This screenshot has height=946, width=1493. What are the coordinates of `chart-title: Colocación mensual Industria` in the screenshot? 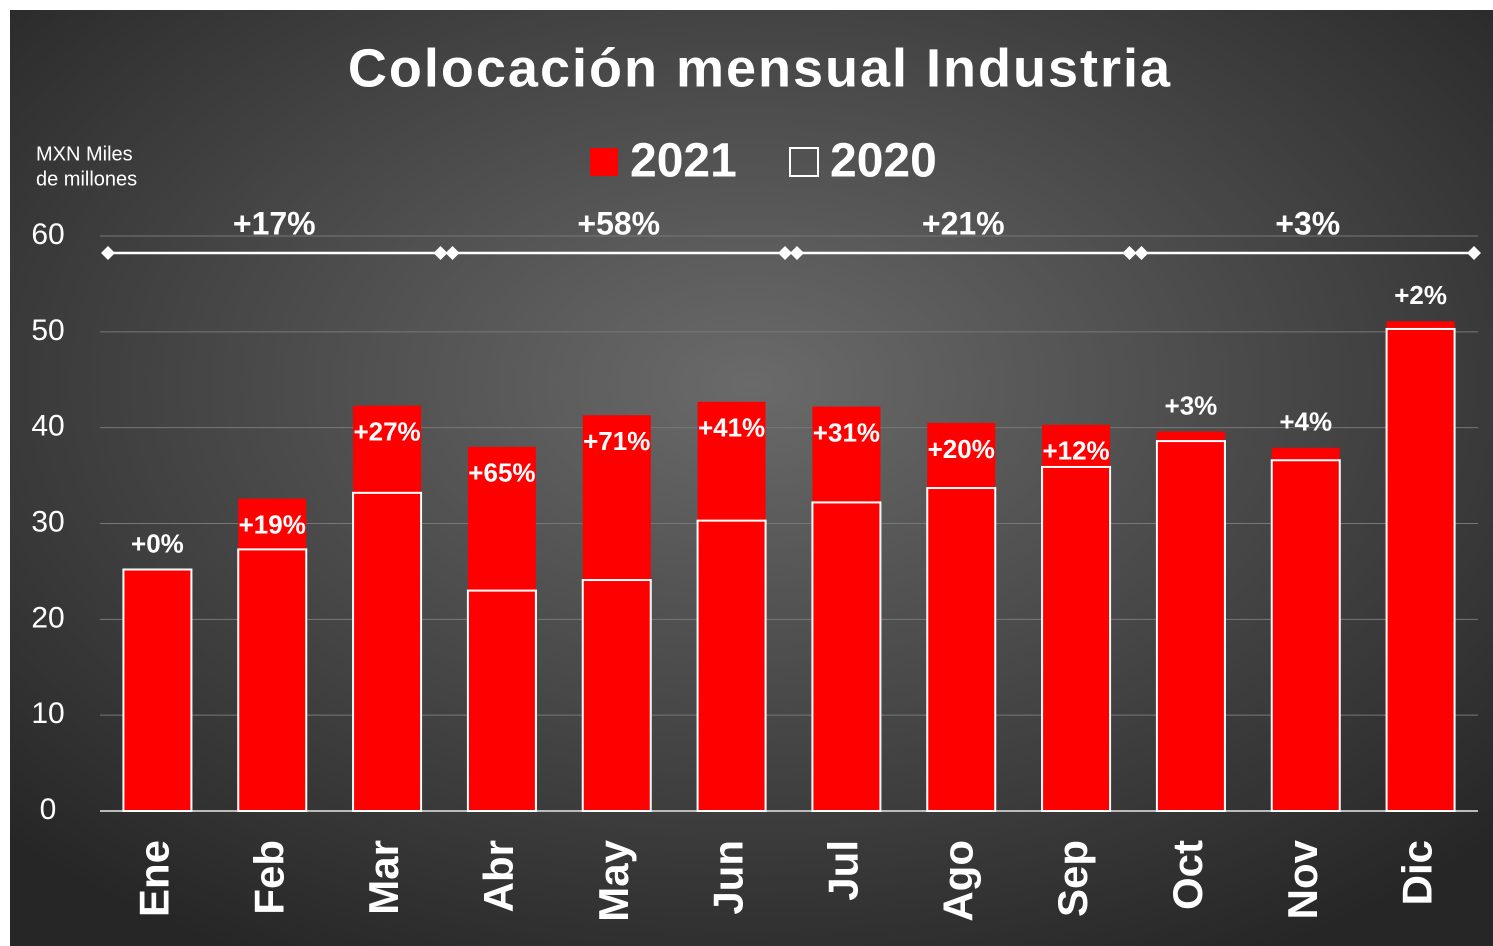 It's located at (760, 68).